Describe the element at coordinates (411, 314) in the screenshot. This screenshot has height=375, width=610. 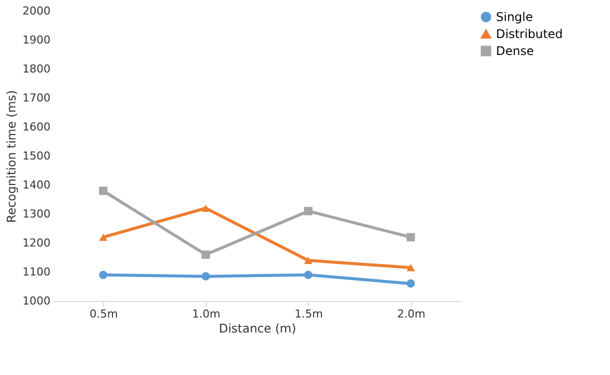
I see `x-tick-label: 2.0m` at that location.